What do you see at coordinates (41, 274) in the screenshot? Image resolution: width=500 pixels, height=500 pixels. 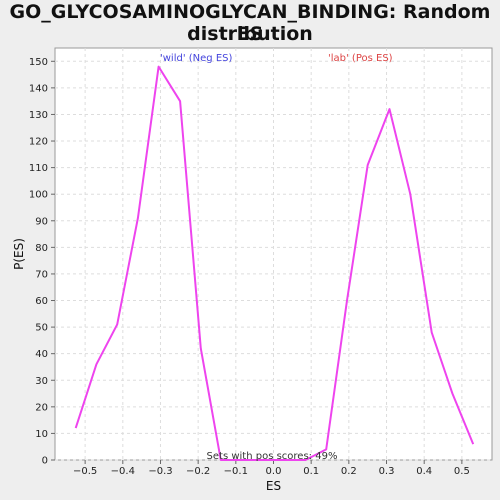 I see `y-tick-label: 70` at bounding box center [41, 274].